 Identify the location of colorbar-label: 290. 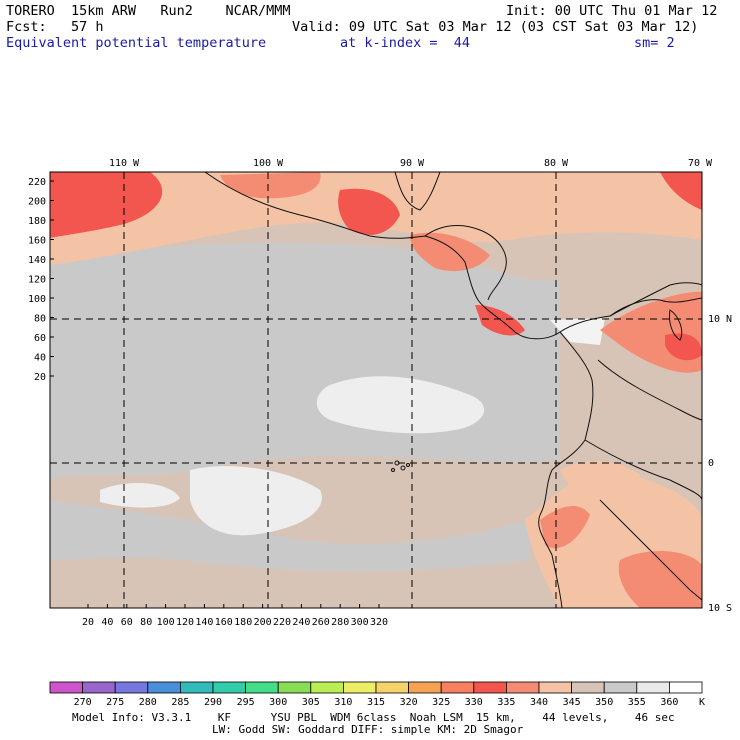
(213, 702).